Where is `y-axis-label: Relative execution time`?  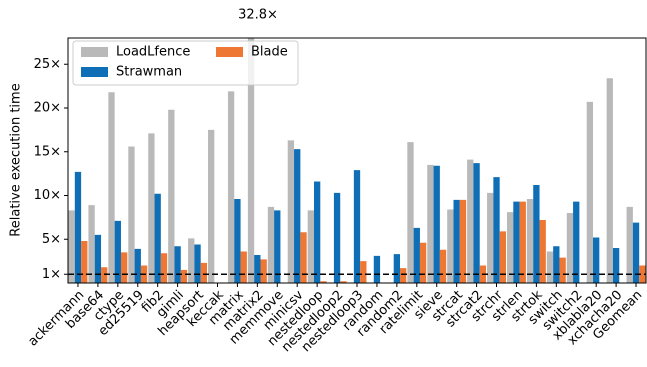 y-axis-label: Relative execution time is located at coordinates (16, 159).